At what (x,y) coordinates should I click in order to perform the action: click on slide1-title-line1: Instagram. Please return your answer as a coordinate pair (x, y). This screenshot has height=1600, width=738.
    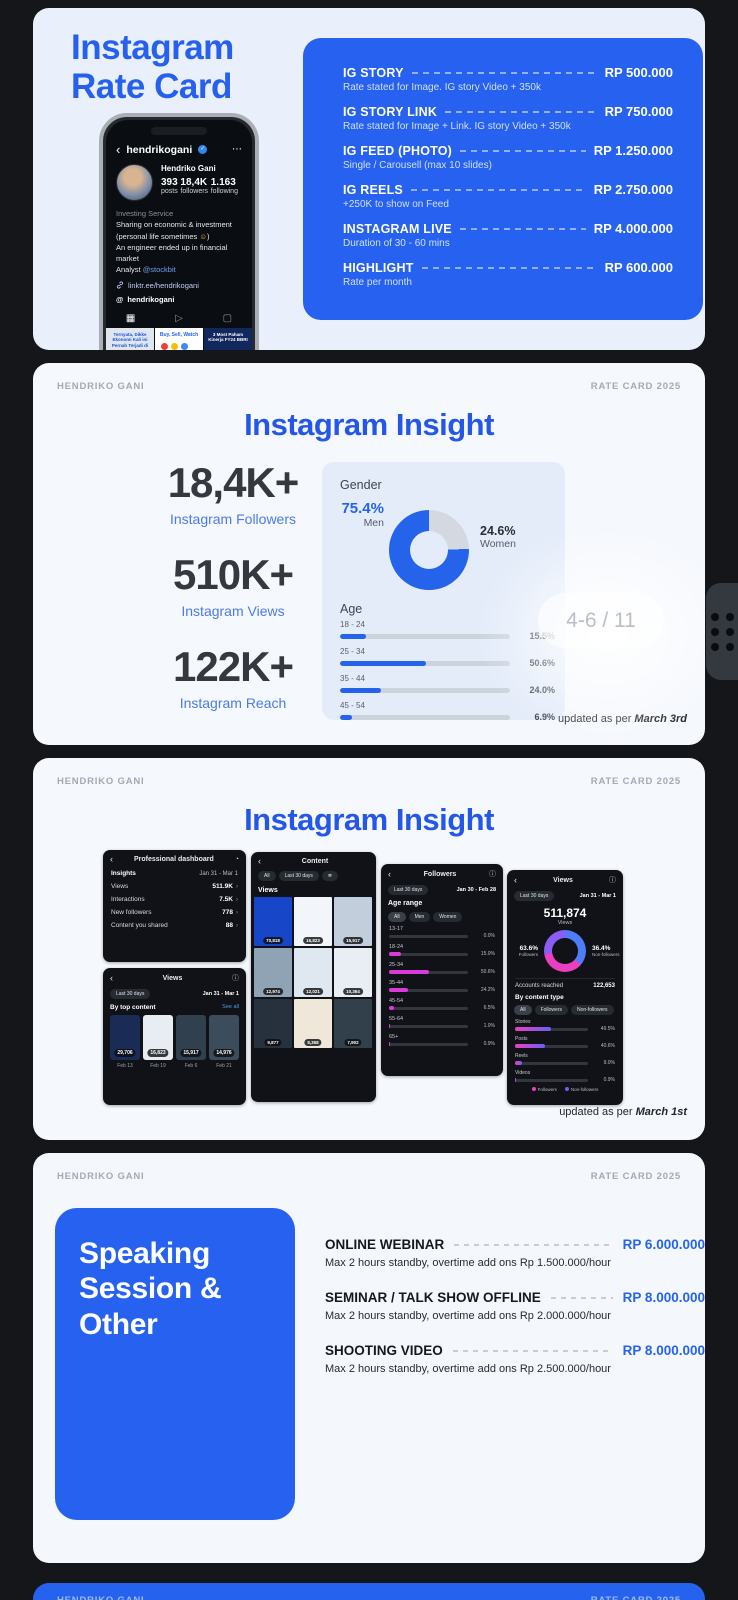
    Looking at the image, I should click on (152, 47).